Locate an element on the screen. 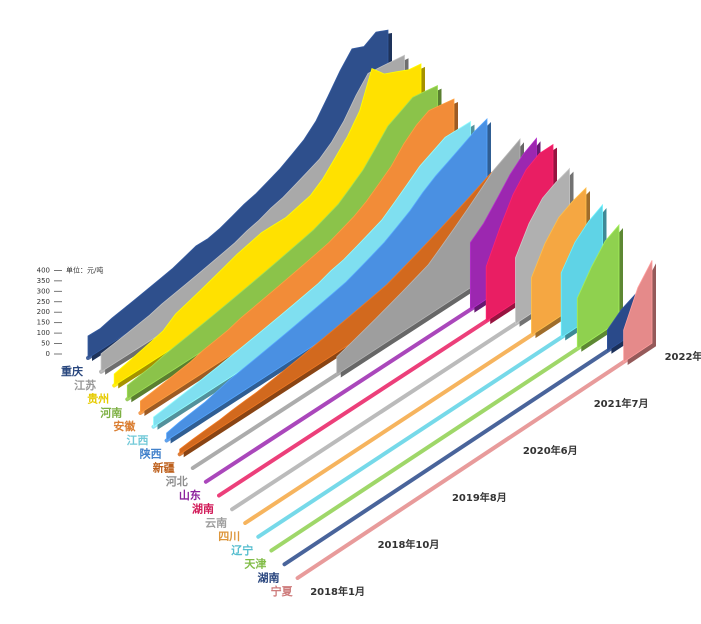 The width and height of the screenshot is (701, 624). series-label: 山东 is located at coordinates (190, 495).